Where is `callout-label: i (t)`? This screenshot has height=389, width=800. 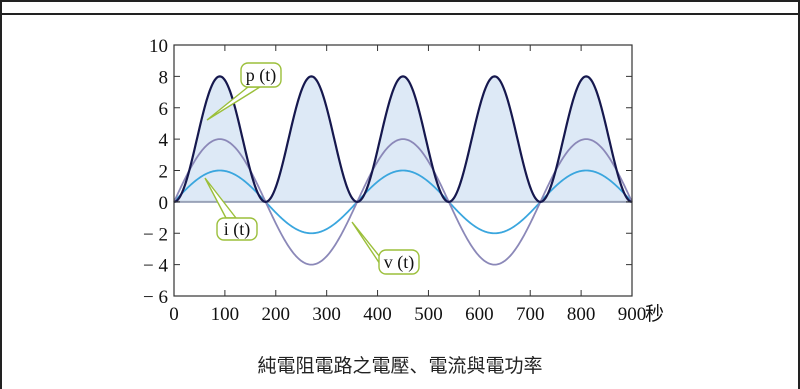 callout-label: i (t) is located at coordinates (237, 229).